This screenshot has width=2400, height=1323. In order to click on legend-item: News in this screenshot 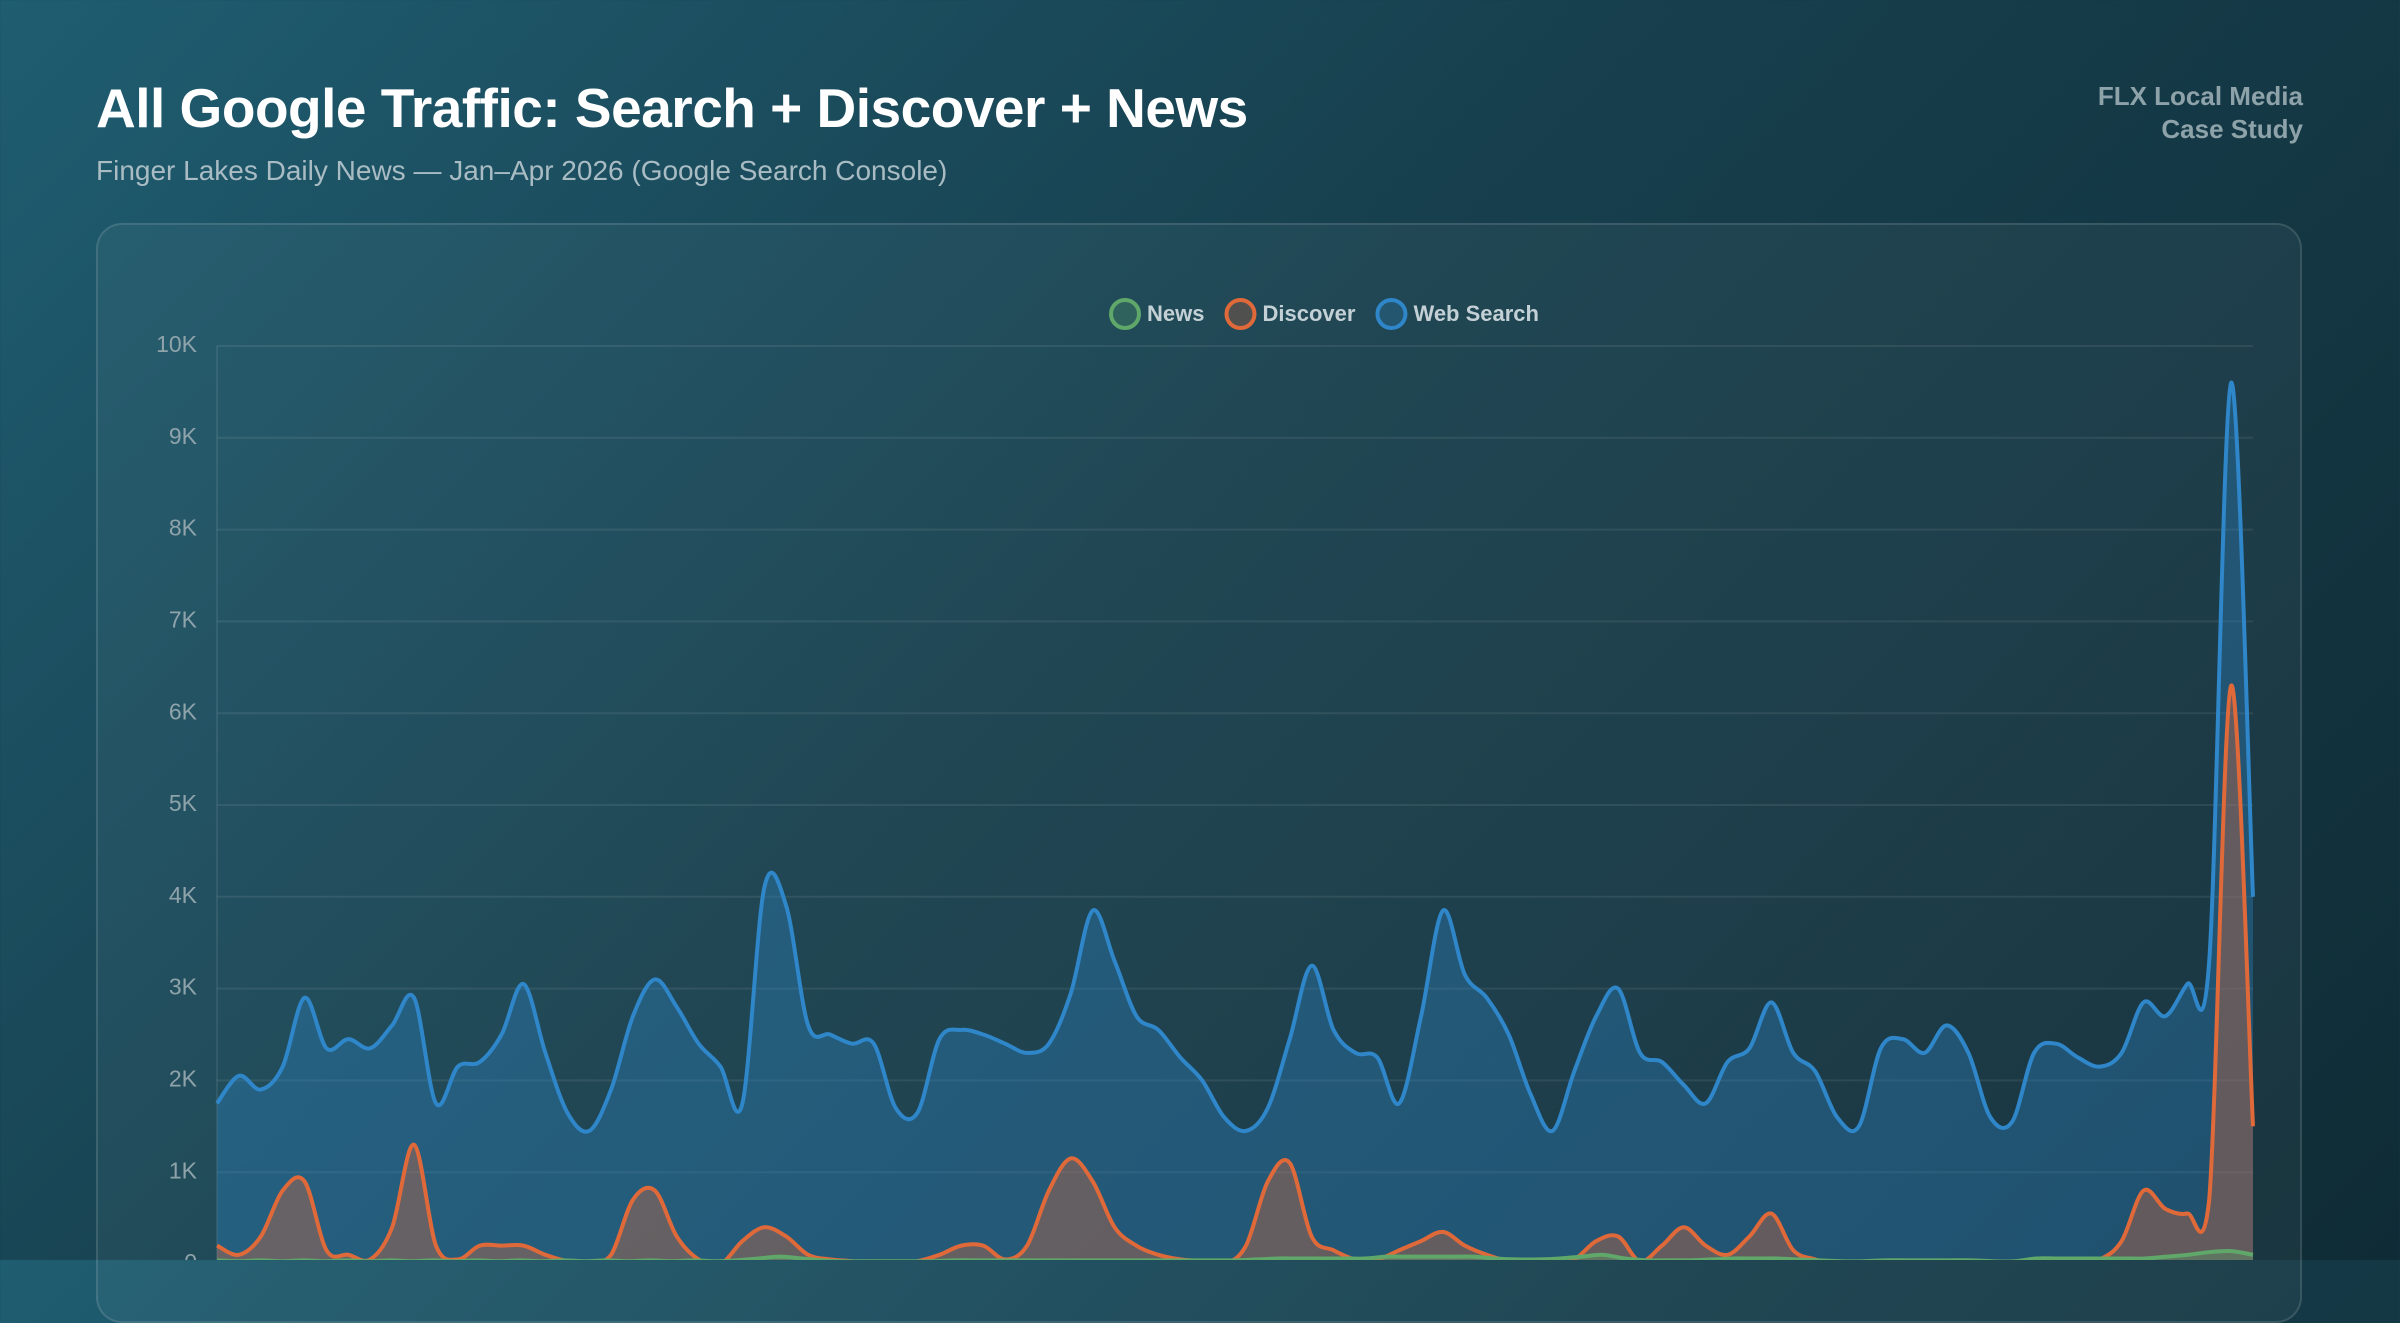, I will do `click(1156, 314)`.